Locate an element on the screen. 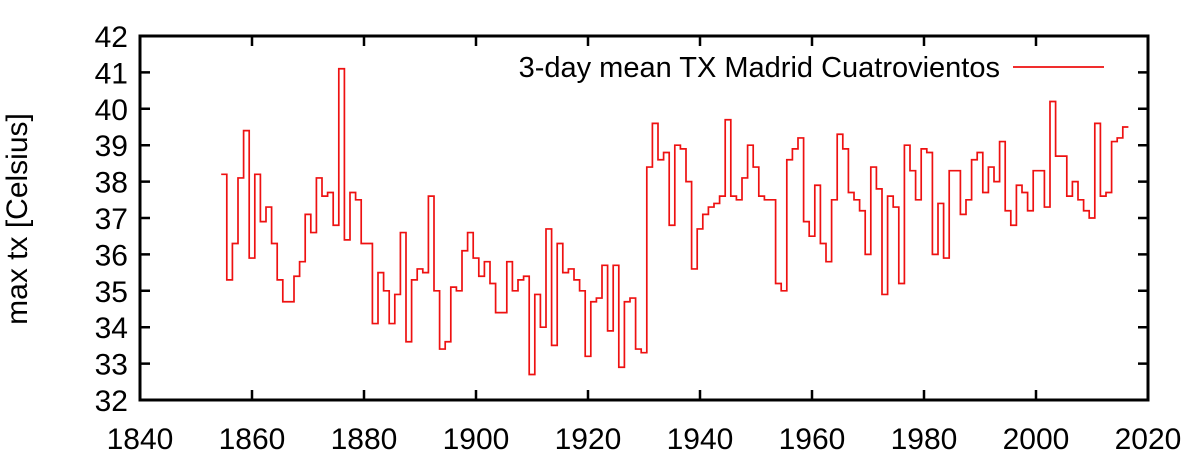  y-tick-label: 32 is located at coordinates (111, 401).